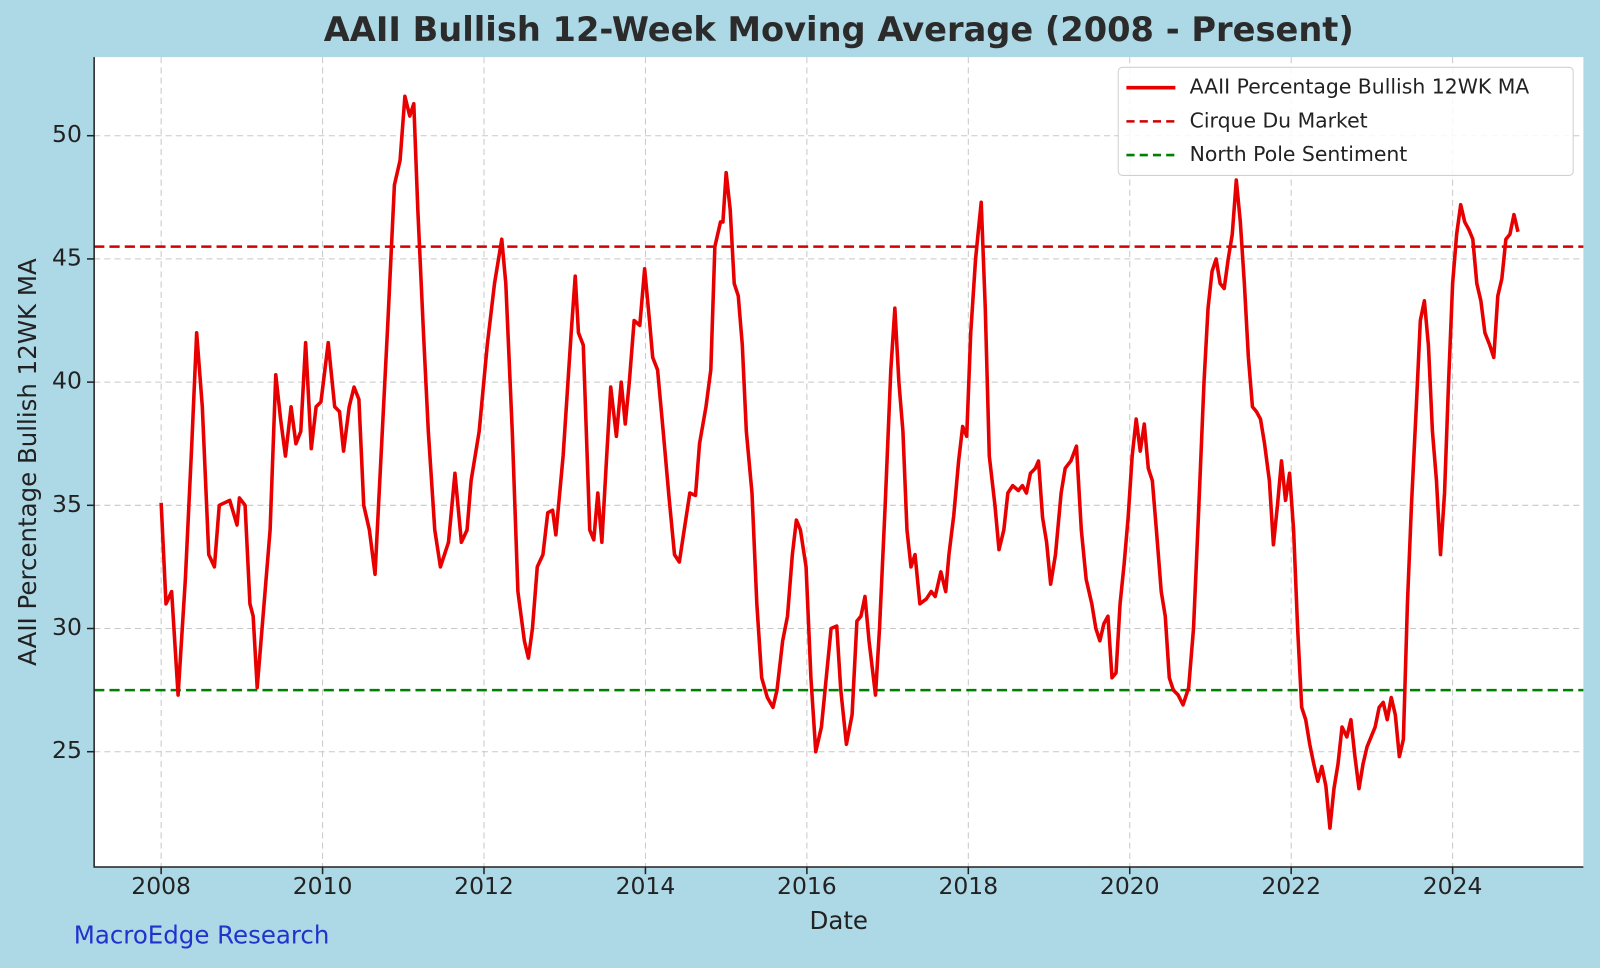 The height and width of the screenshot is (968, 1600). I want to click on x-tick-label: 2022, so click(1291, 886).